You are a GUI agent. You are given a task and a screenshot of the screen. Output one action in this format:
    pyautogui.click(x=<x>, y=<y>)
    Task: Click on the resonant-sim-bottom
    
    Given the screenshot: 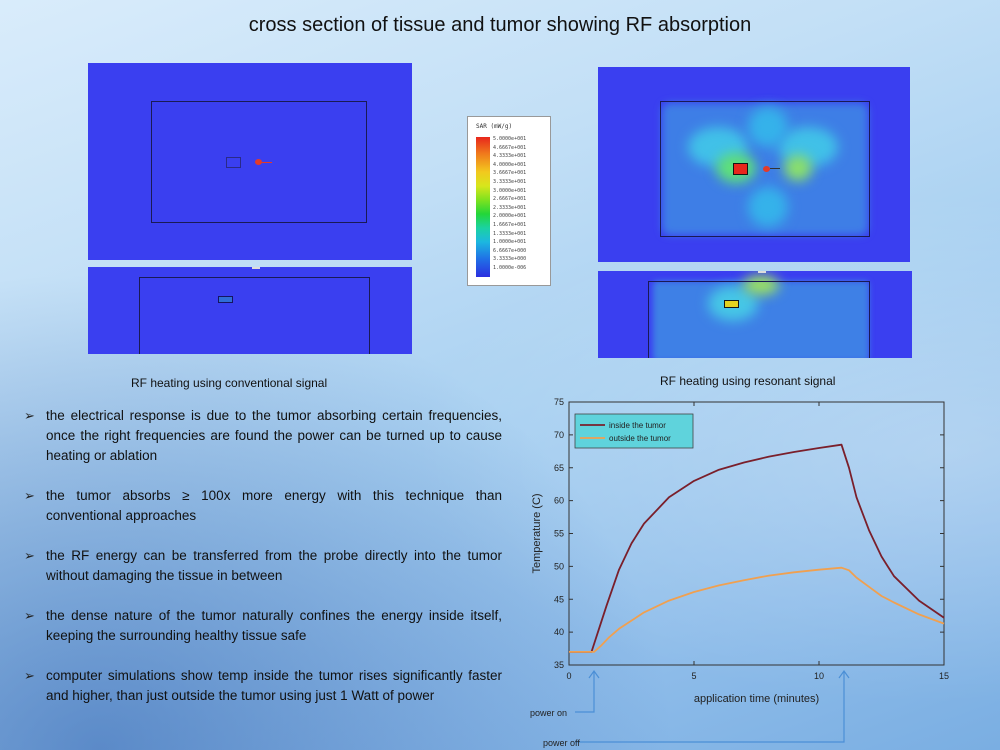 What is the action you would take?
    pyautogui.click(x=755, y=314)
    